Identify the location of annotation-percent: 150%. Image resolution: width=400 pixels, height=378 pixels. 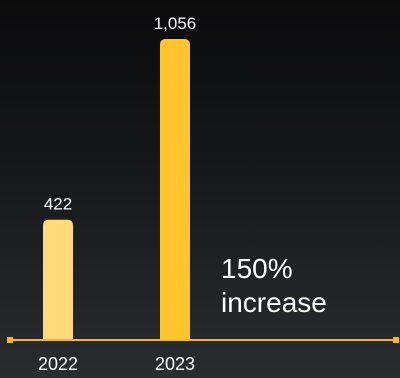
(257, 268).